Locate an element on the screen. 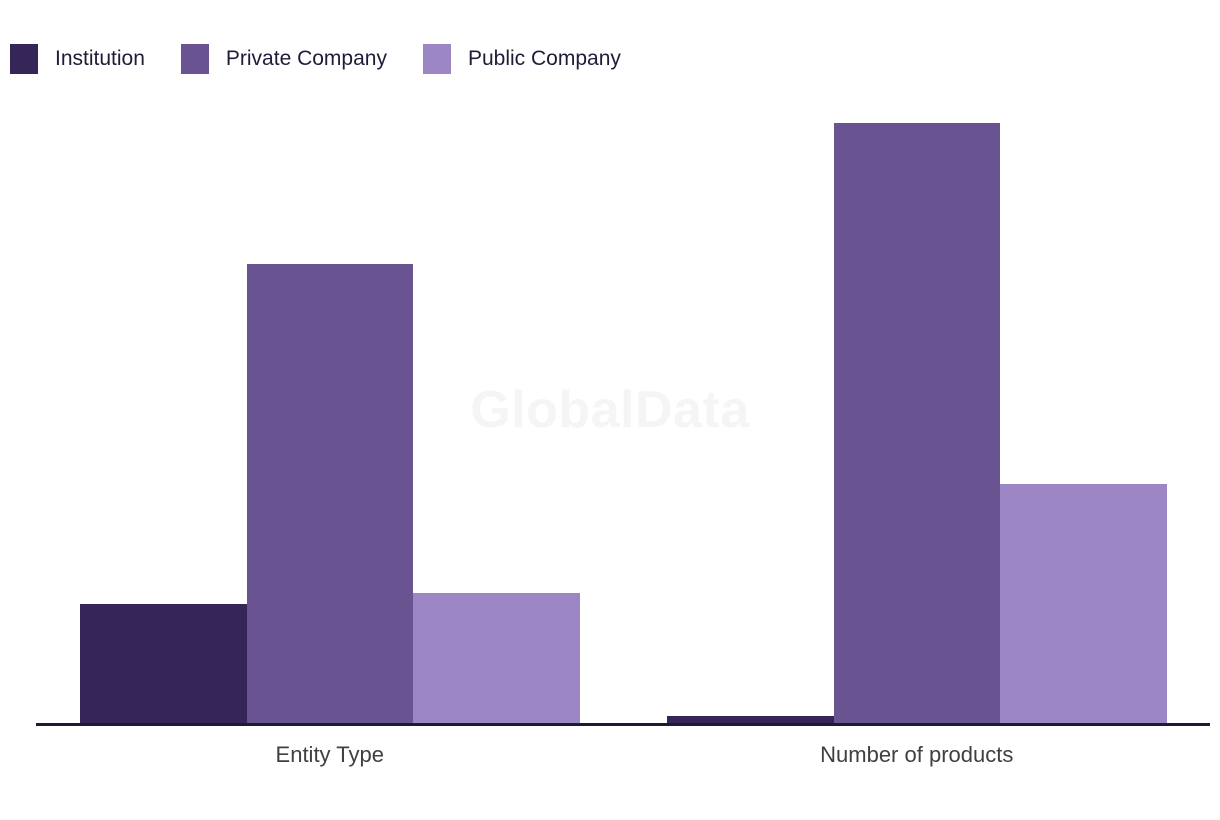 The image size is (1220, 820). bar-institution-entity-type is located at coordinates (163, 663).